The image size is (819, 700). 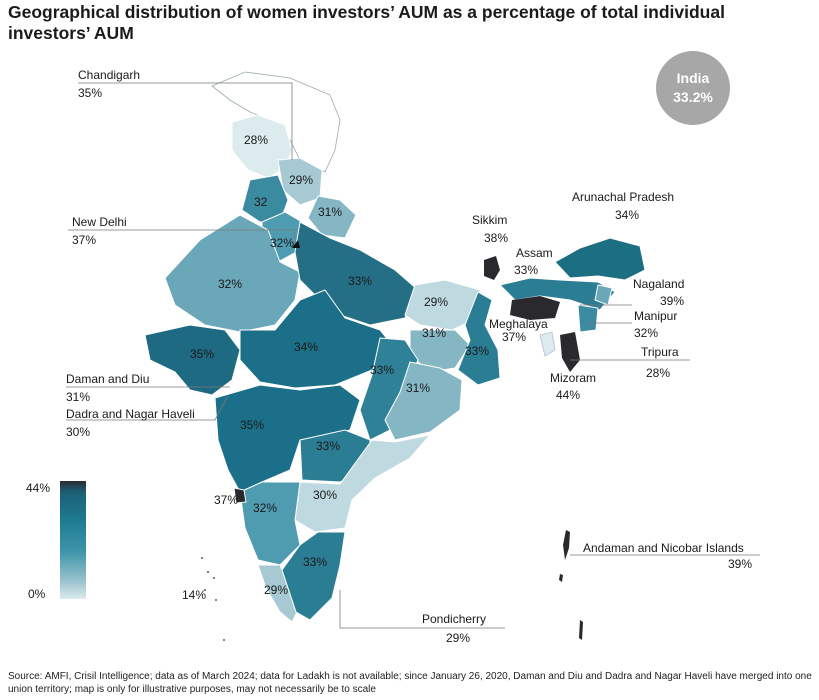 I want to click on national-average-badge: India 33.2%, so click(x=693, y=88).